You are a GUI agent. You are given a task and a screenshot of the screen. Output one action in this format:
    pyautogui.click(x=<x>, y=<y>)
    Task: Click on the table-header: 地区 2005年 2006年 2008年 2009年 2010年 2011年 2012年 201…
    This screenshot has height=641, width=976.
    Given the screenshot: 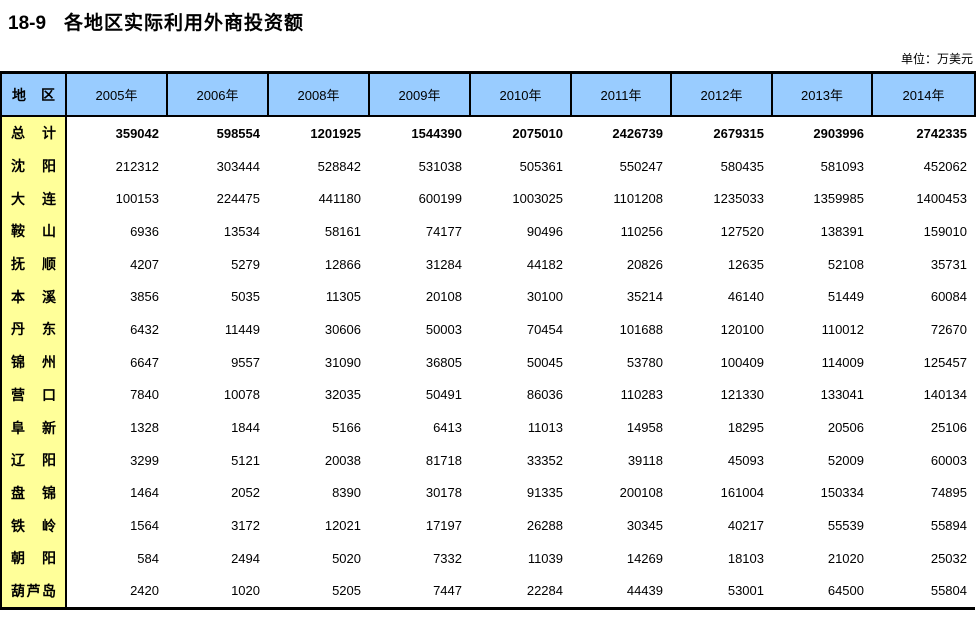 What is the action you would take?
    pyautogui.click(x=488, y=94)
    